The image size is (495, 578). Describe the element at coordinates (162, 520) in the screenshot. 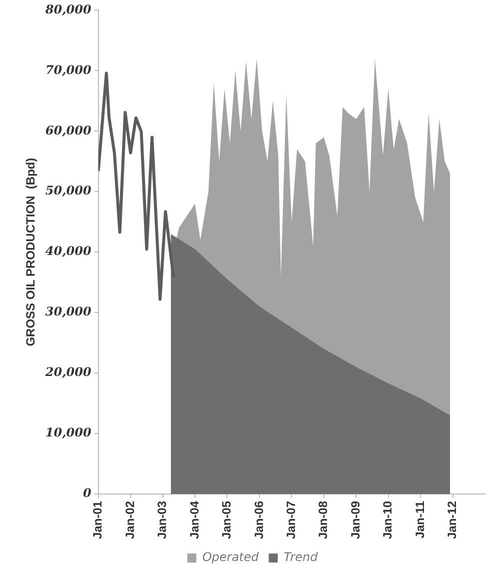

I see `x-tick-label: Jan-03` at that location.